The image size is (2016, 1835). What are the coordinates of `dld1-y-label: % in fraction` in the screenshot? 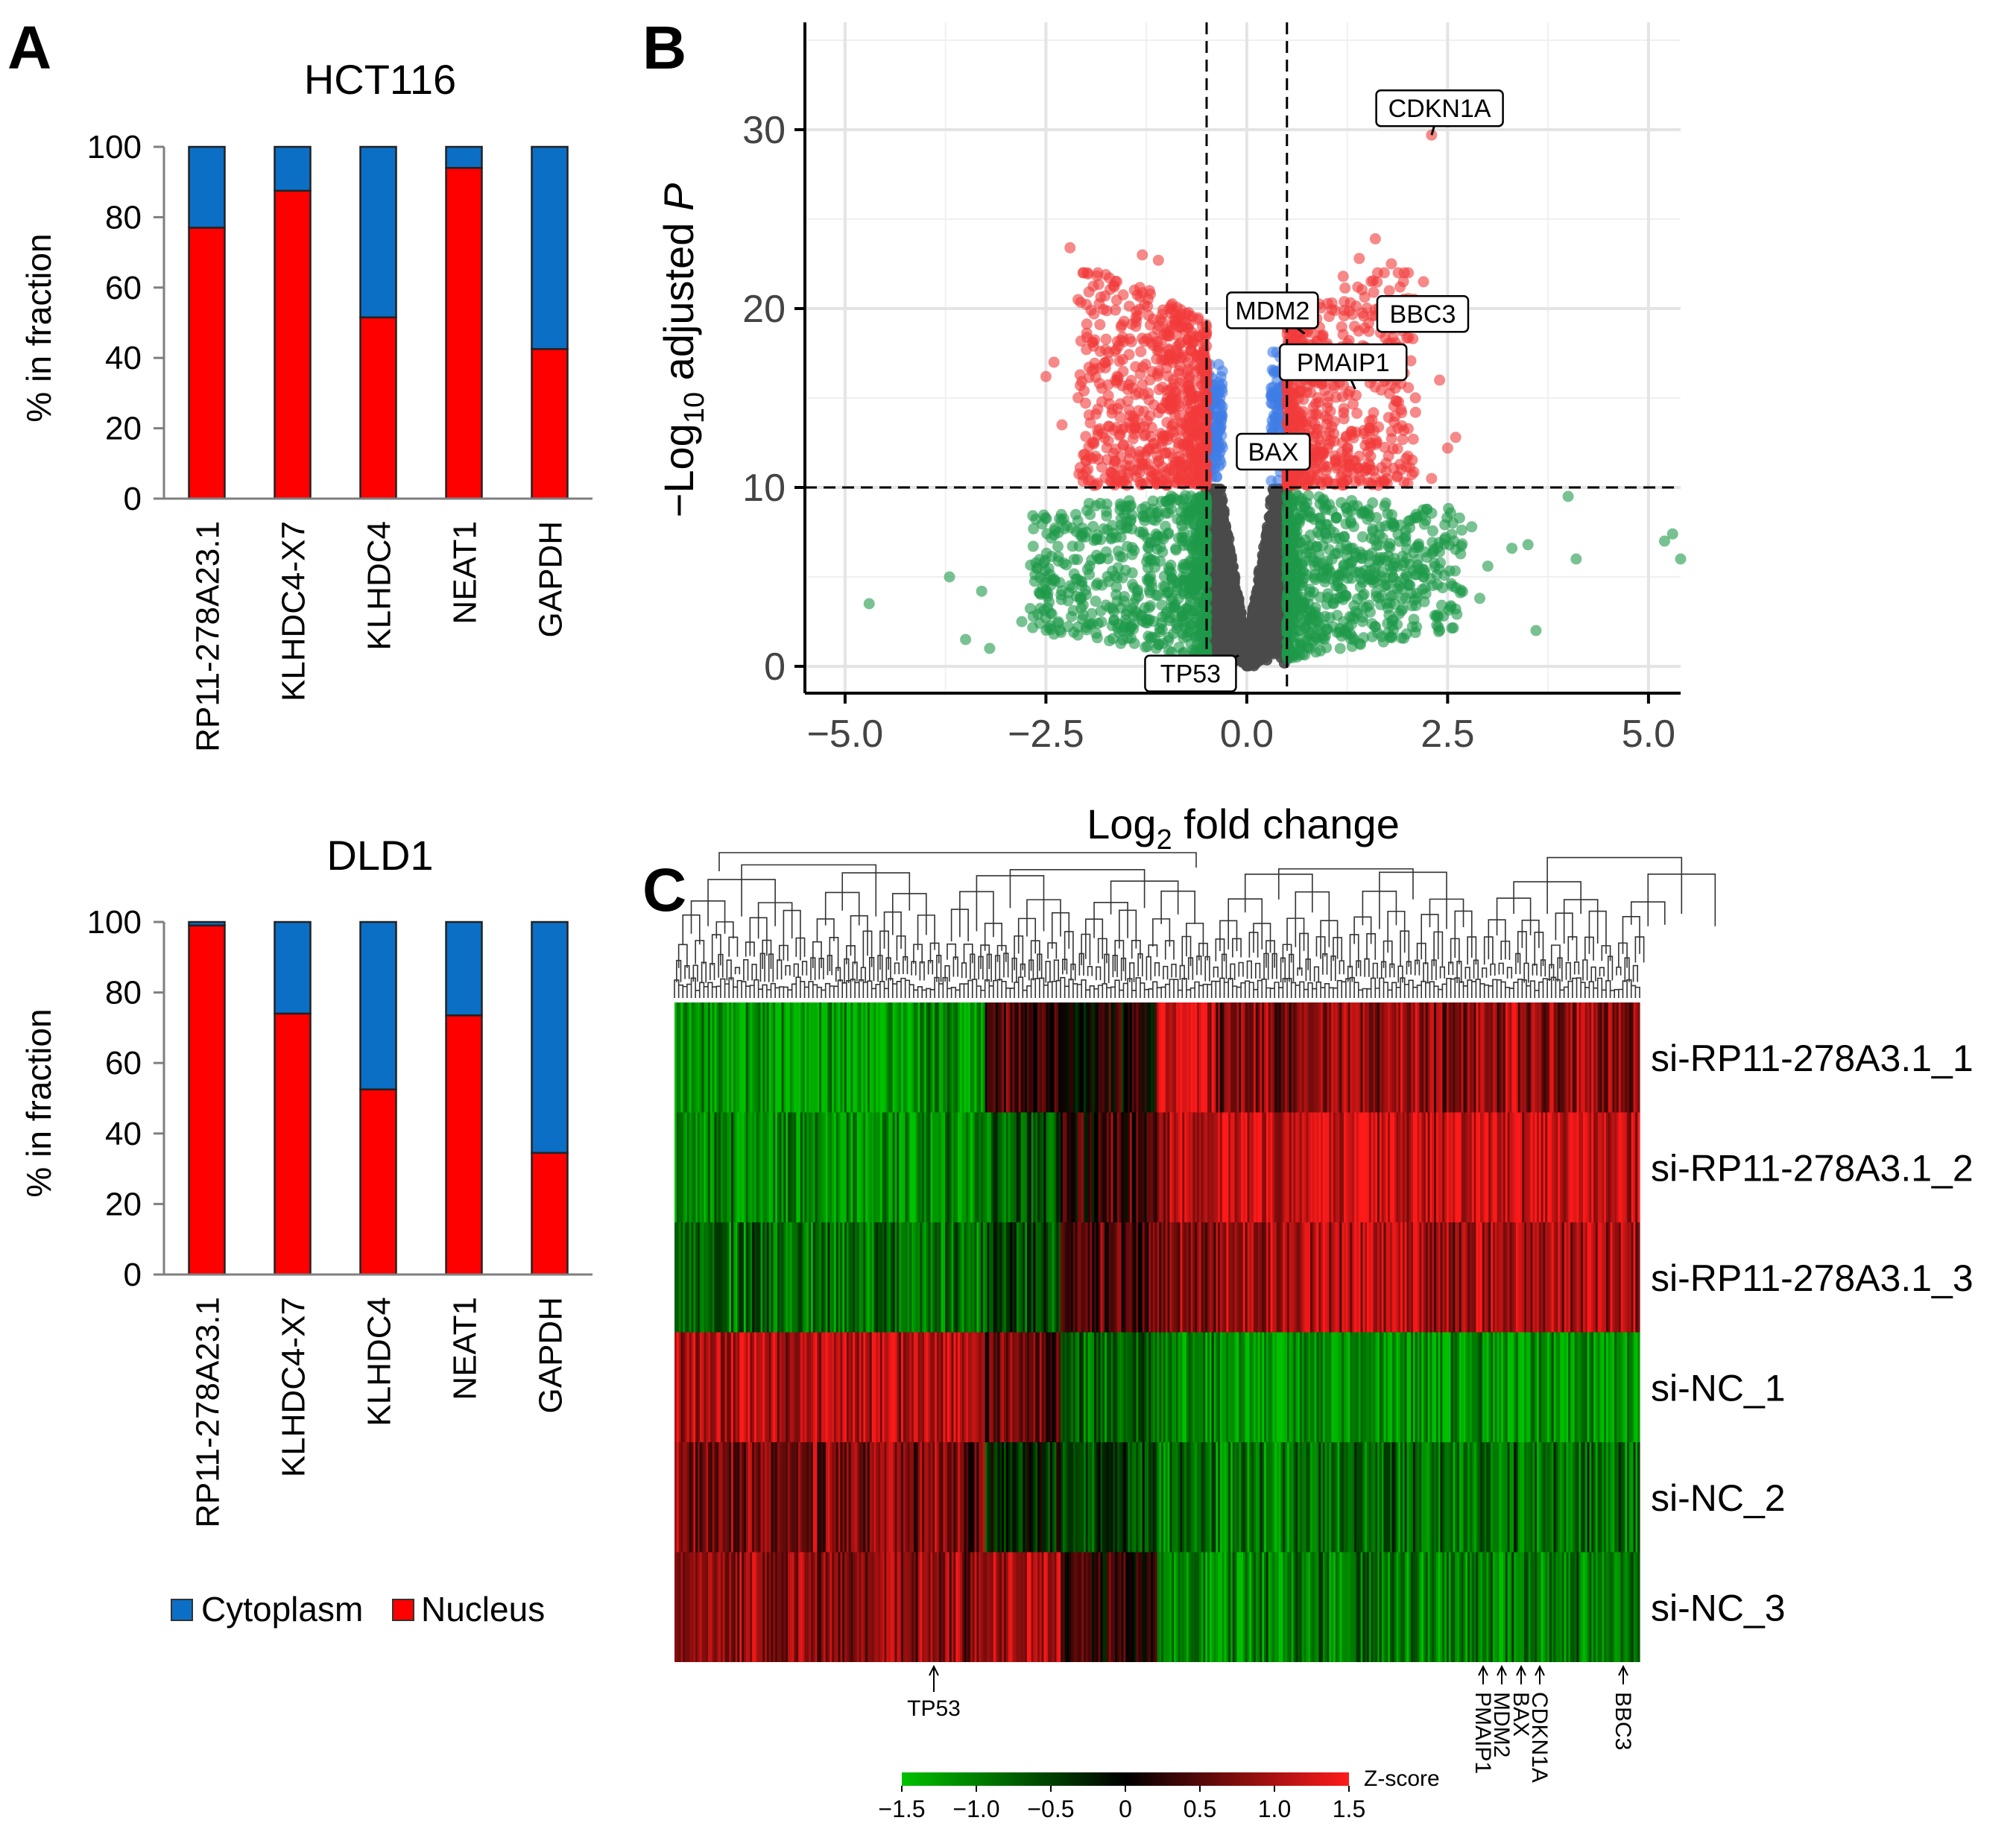 It's located at (38, 1102).